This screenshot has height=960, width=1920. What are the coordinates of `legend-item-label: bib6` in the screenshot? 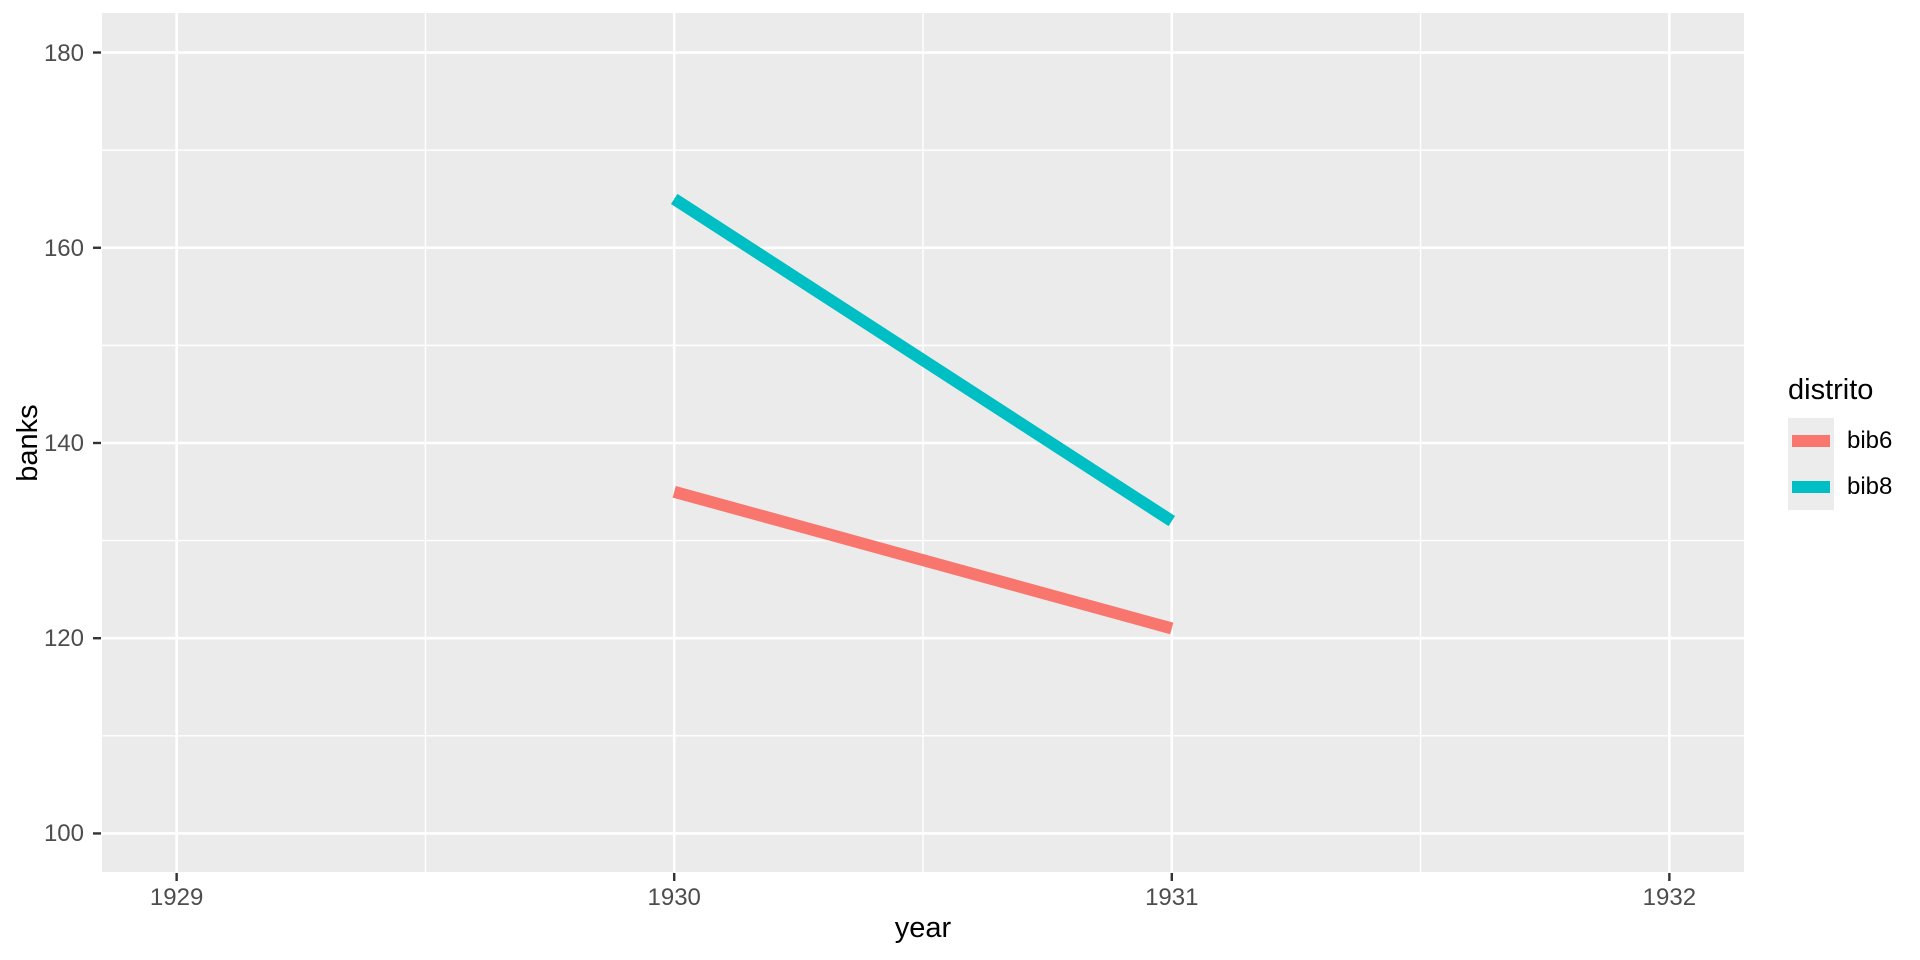 It's located at (1870, 440).